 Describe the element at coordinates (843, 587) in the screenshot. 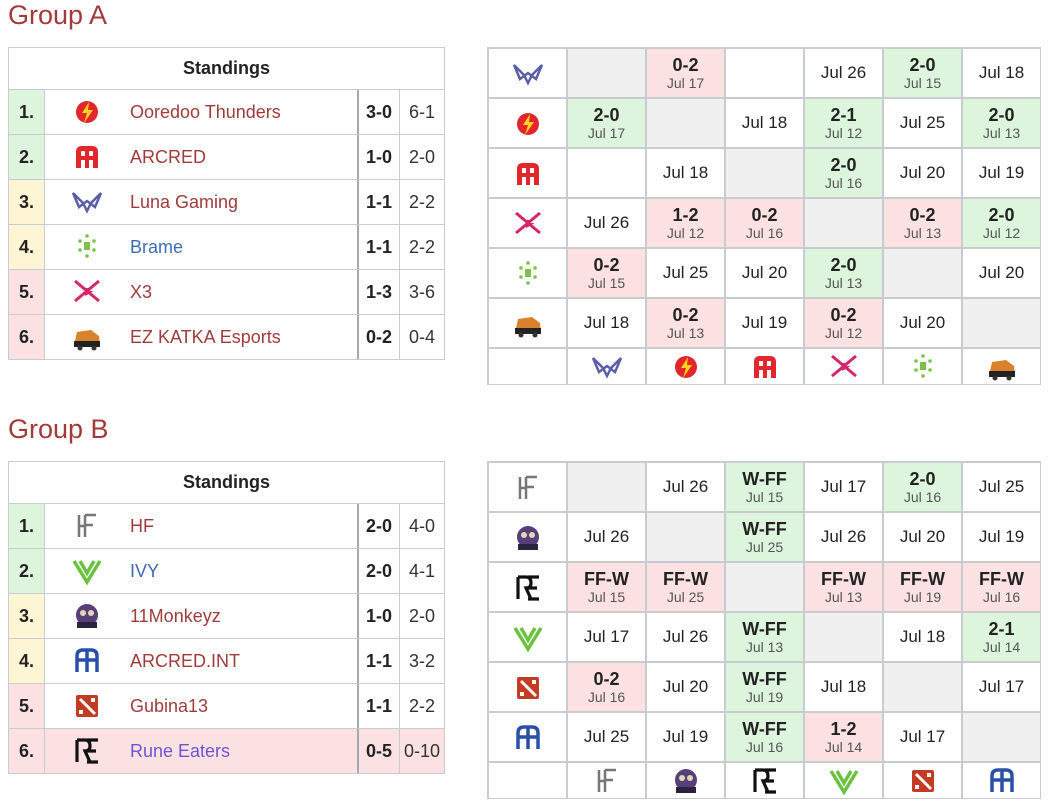

I see `match-cell: FF-W Jul 13` at that location.